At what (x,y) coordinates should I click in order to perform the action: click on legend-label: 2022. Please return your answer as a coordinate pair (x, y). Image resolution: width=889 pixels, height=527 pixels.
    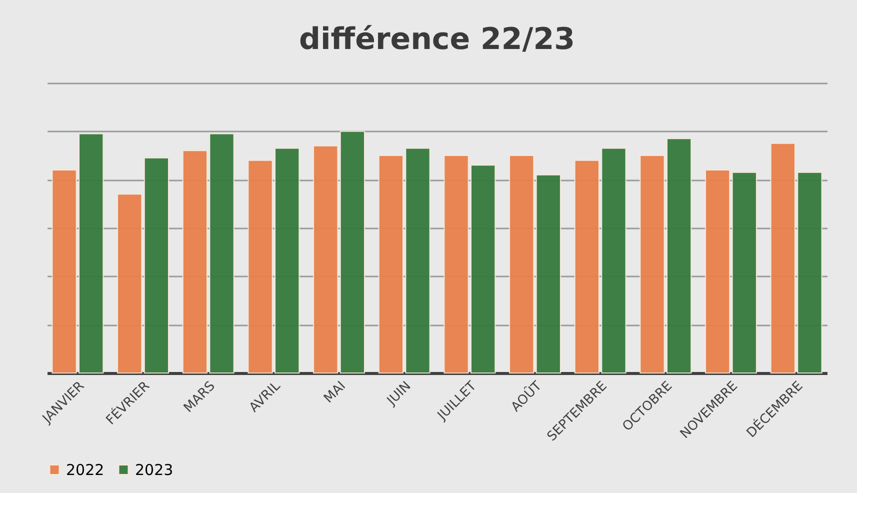
    Looking at the image, I should click on (85, 469).